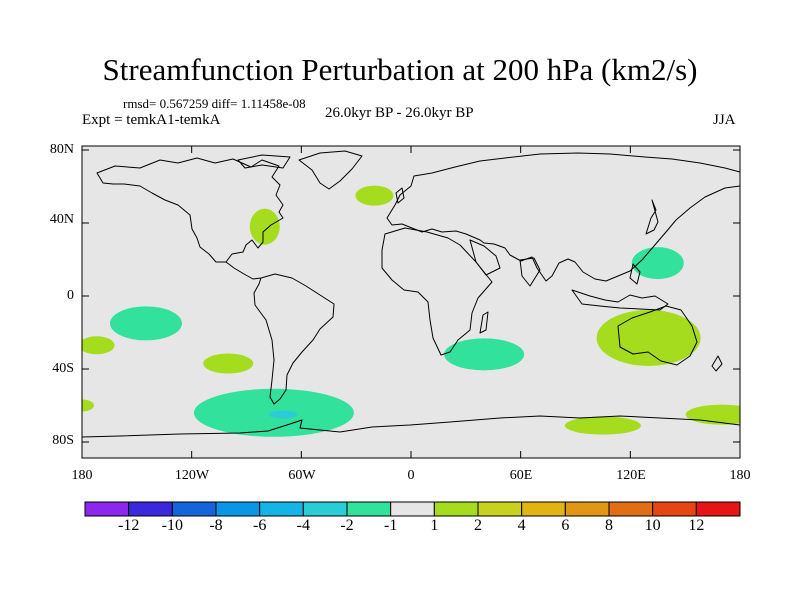 This screenshot has height=600, width=800. I want to click on coast-uk, so click(400, 195).